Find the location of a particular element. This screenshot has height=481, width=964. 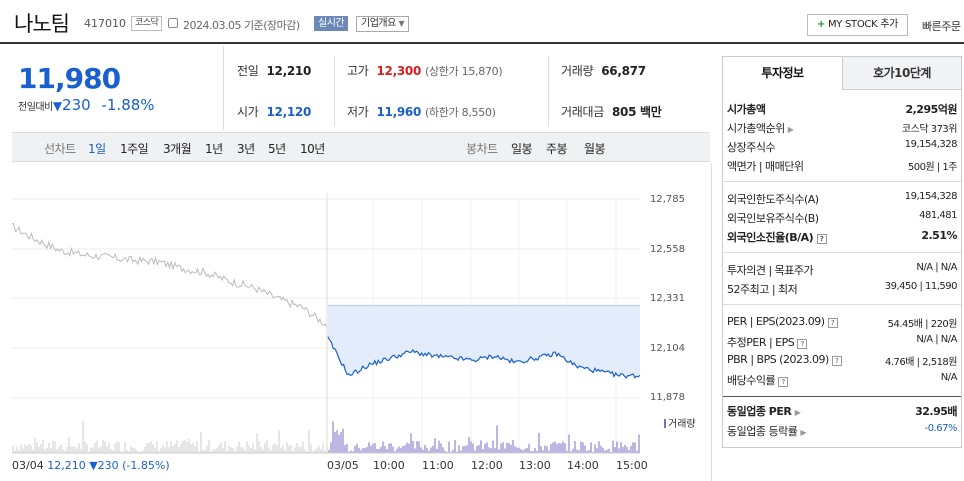

tab-invest-info: 투자정보 is located at coordinates (782, 73).